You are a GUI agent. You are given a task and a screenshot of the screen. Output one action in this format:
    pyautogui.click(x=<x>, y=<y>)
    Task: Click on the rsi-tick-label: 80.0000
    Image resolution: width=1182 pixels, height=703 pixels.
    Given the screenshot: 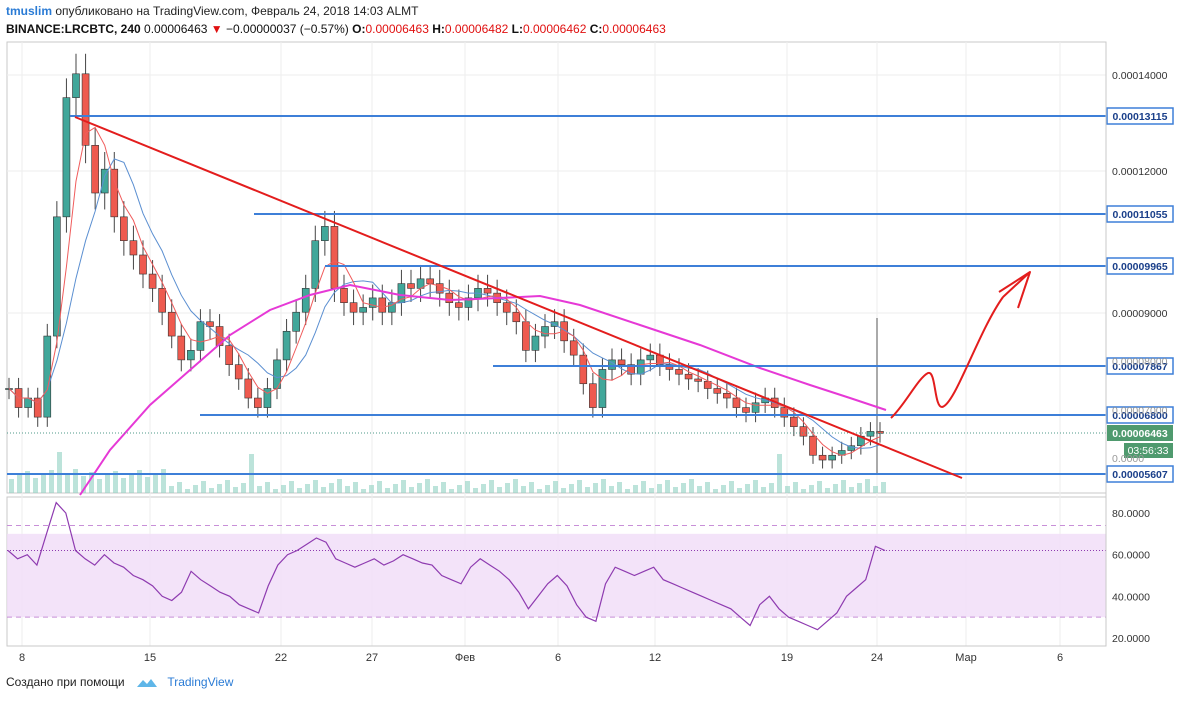 What is the action you would take?
    pyautogui.click(x=1131, y=514)
    